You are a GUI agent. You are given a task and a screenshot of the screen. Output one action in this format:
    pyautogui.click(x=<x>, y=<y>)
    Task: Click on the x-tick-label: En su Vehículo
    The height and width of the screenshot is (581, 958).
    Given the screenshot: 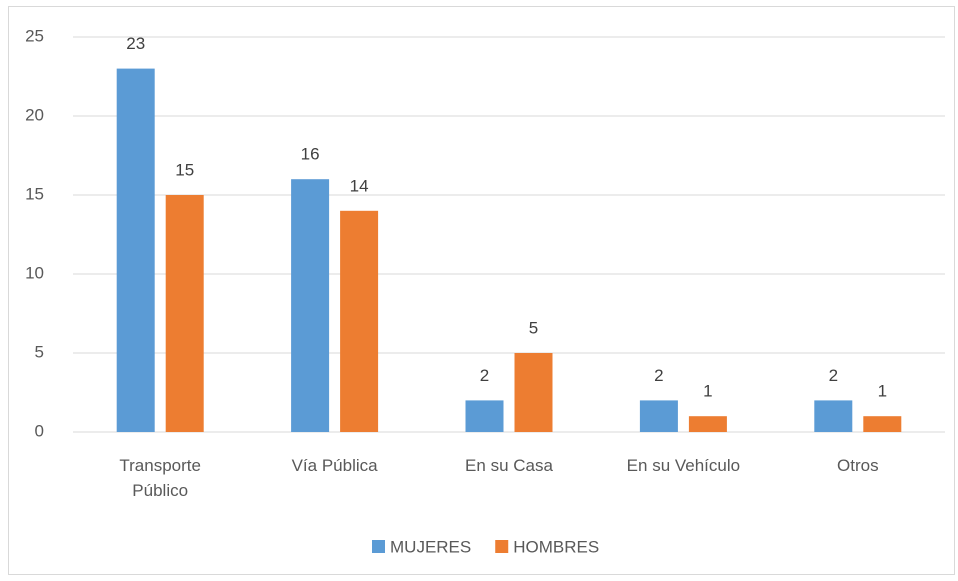 What is the action you would take?
    pyautogui.click(x=683, y=465)
    